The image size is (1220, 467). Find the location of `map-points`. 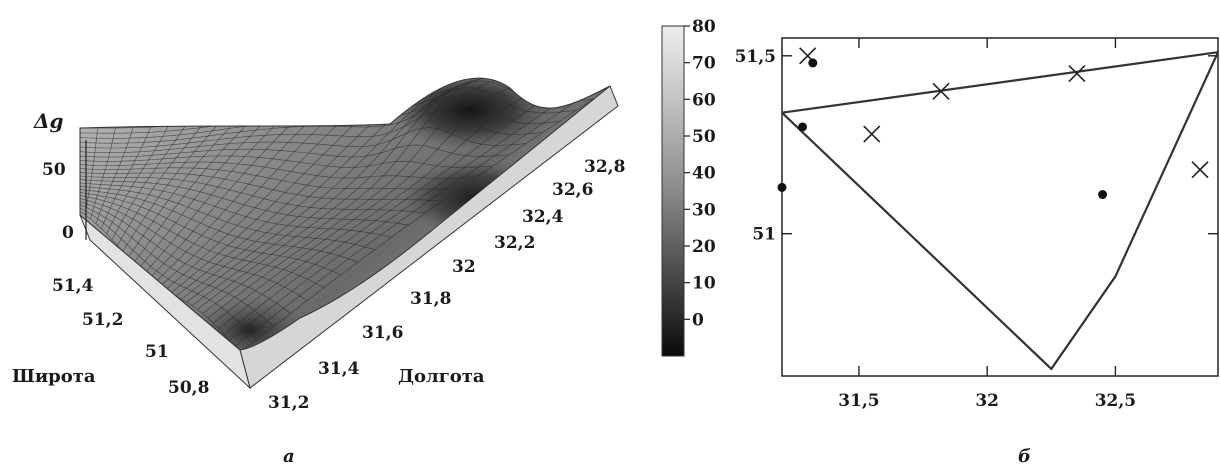

map-points is located at coordinates (993, 123).